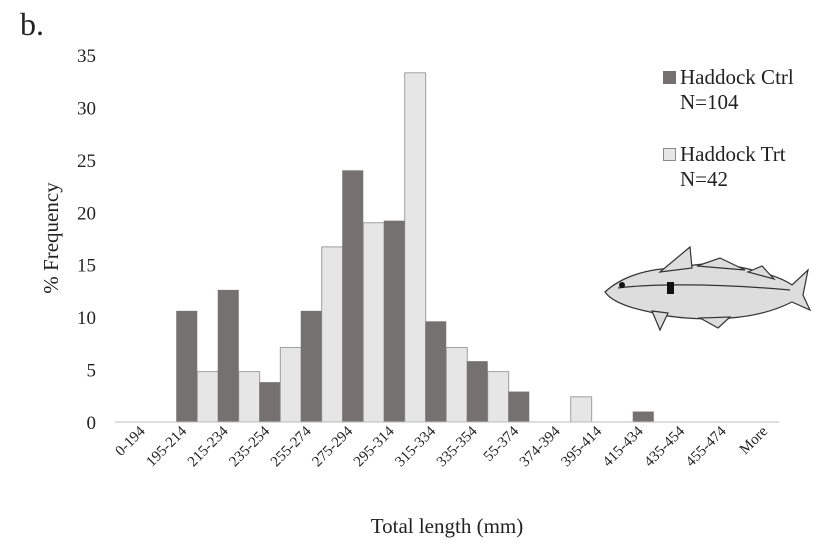 This screenshot has width=830, height=547. I want to click on y-tick-label: 30, so click(86, 108).